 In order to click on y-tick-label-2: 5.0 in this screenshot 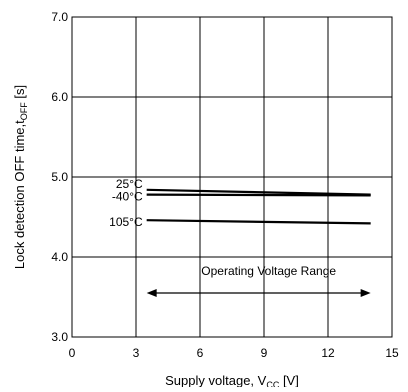, I will do `click(59, 177)`.